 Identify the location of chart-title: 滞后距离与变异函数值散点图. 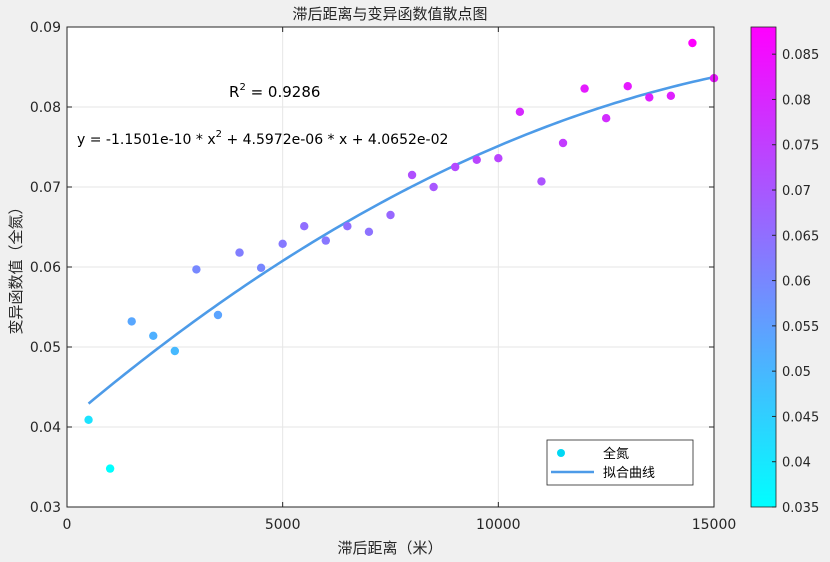
(389, 14).